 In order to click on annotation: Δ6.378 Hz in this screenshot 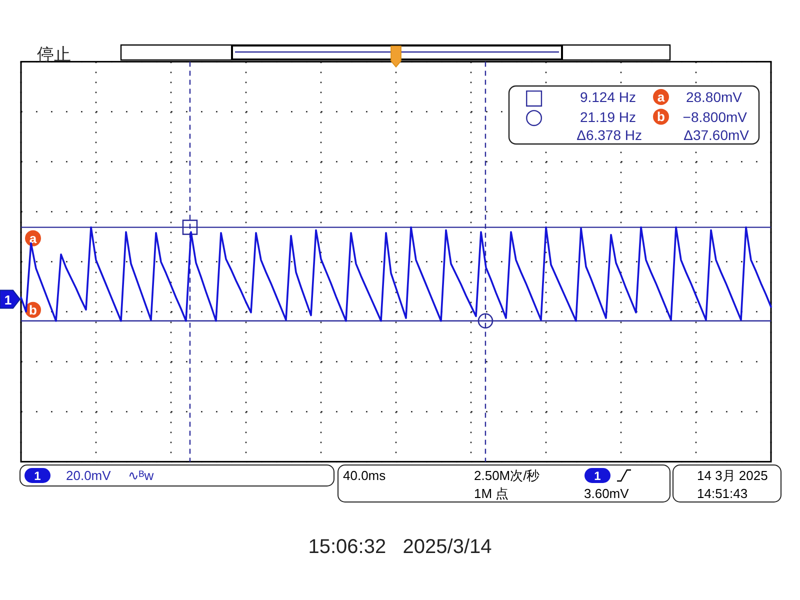, I will do `click(609, 135)`.